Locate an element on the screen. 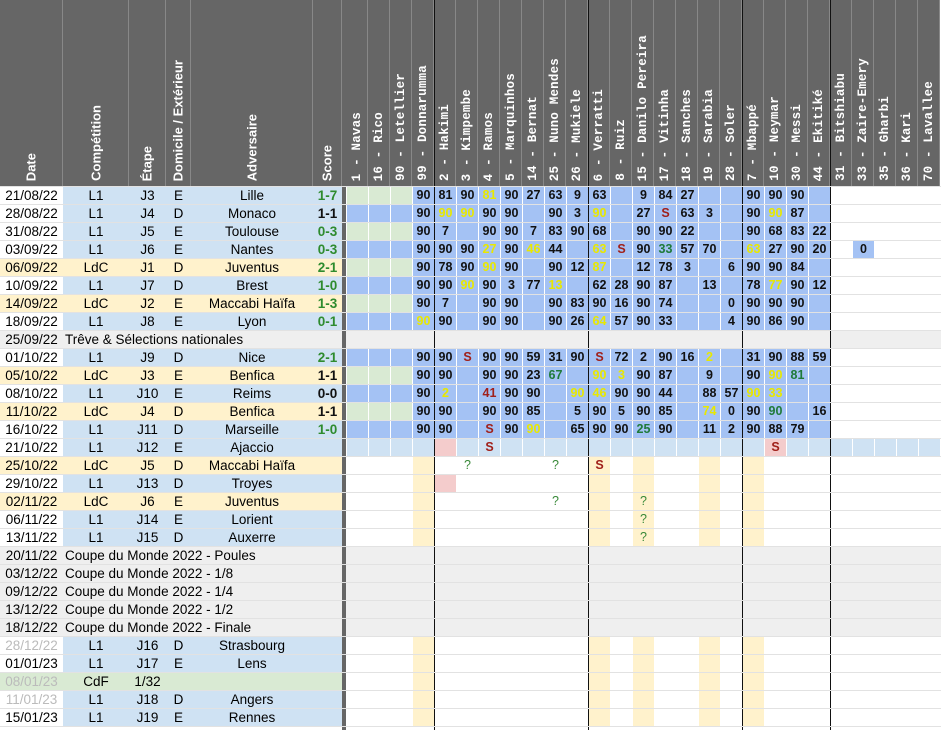  player-cell: 70 is located at coordinates (709, 249).